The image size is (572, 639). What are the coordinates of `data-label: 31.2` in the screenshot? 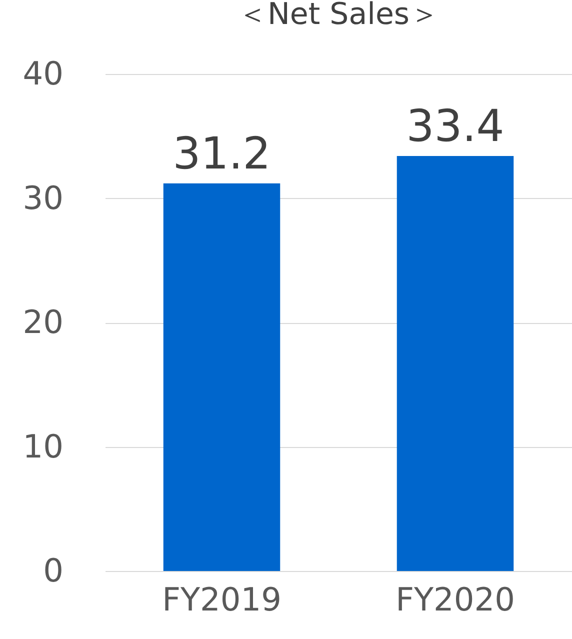 It's located at (221, 154).